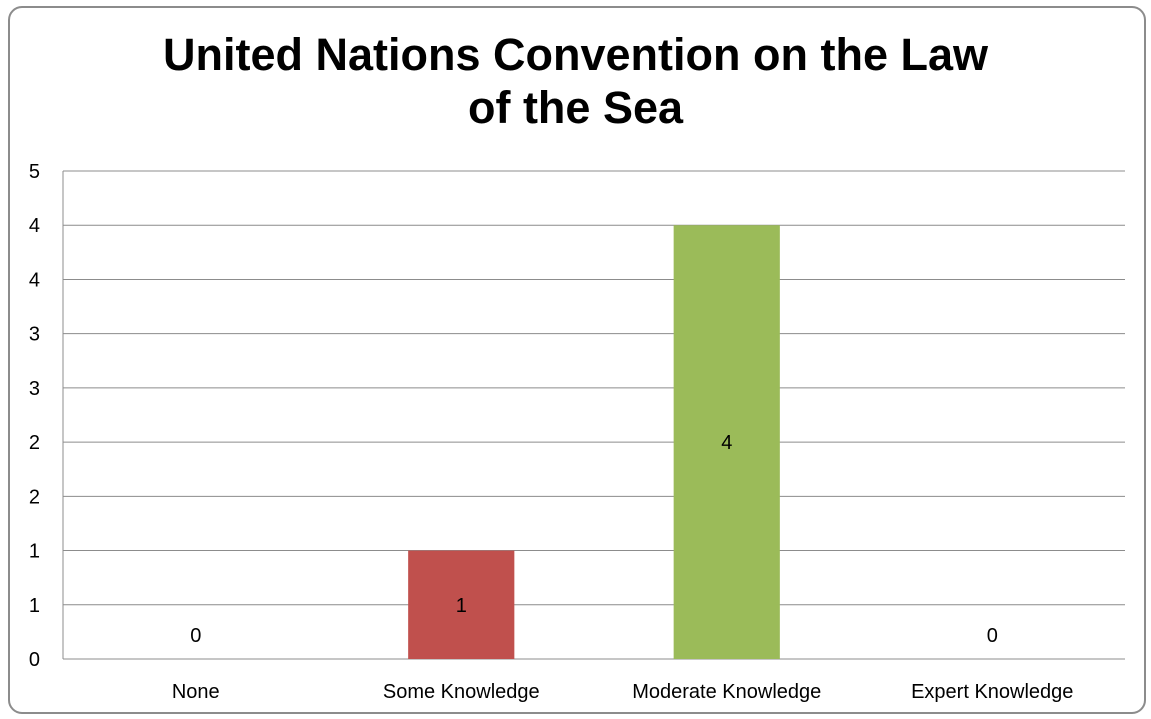  I want to click on chart-title-line-2: of the Sea, so click(575, 107).